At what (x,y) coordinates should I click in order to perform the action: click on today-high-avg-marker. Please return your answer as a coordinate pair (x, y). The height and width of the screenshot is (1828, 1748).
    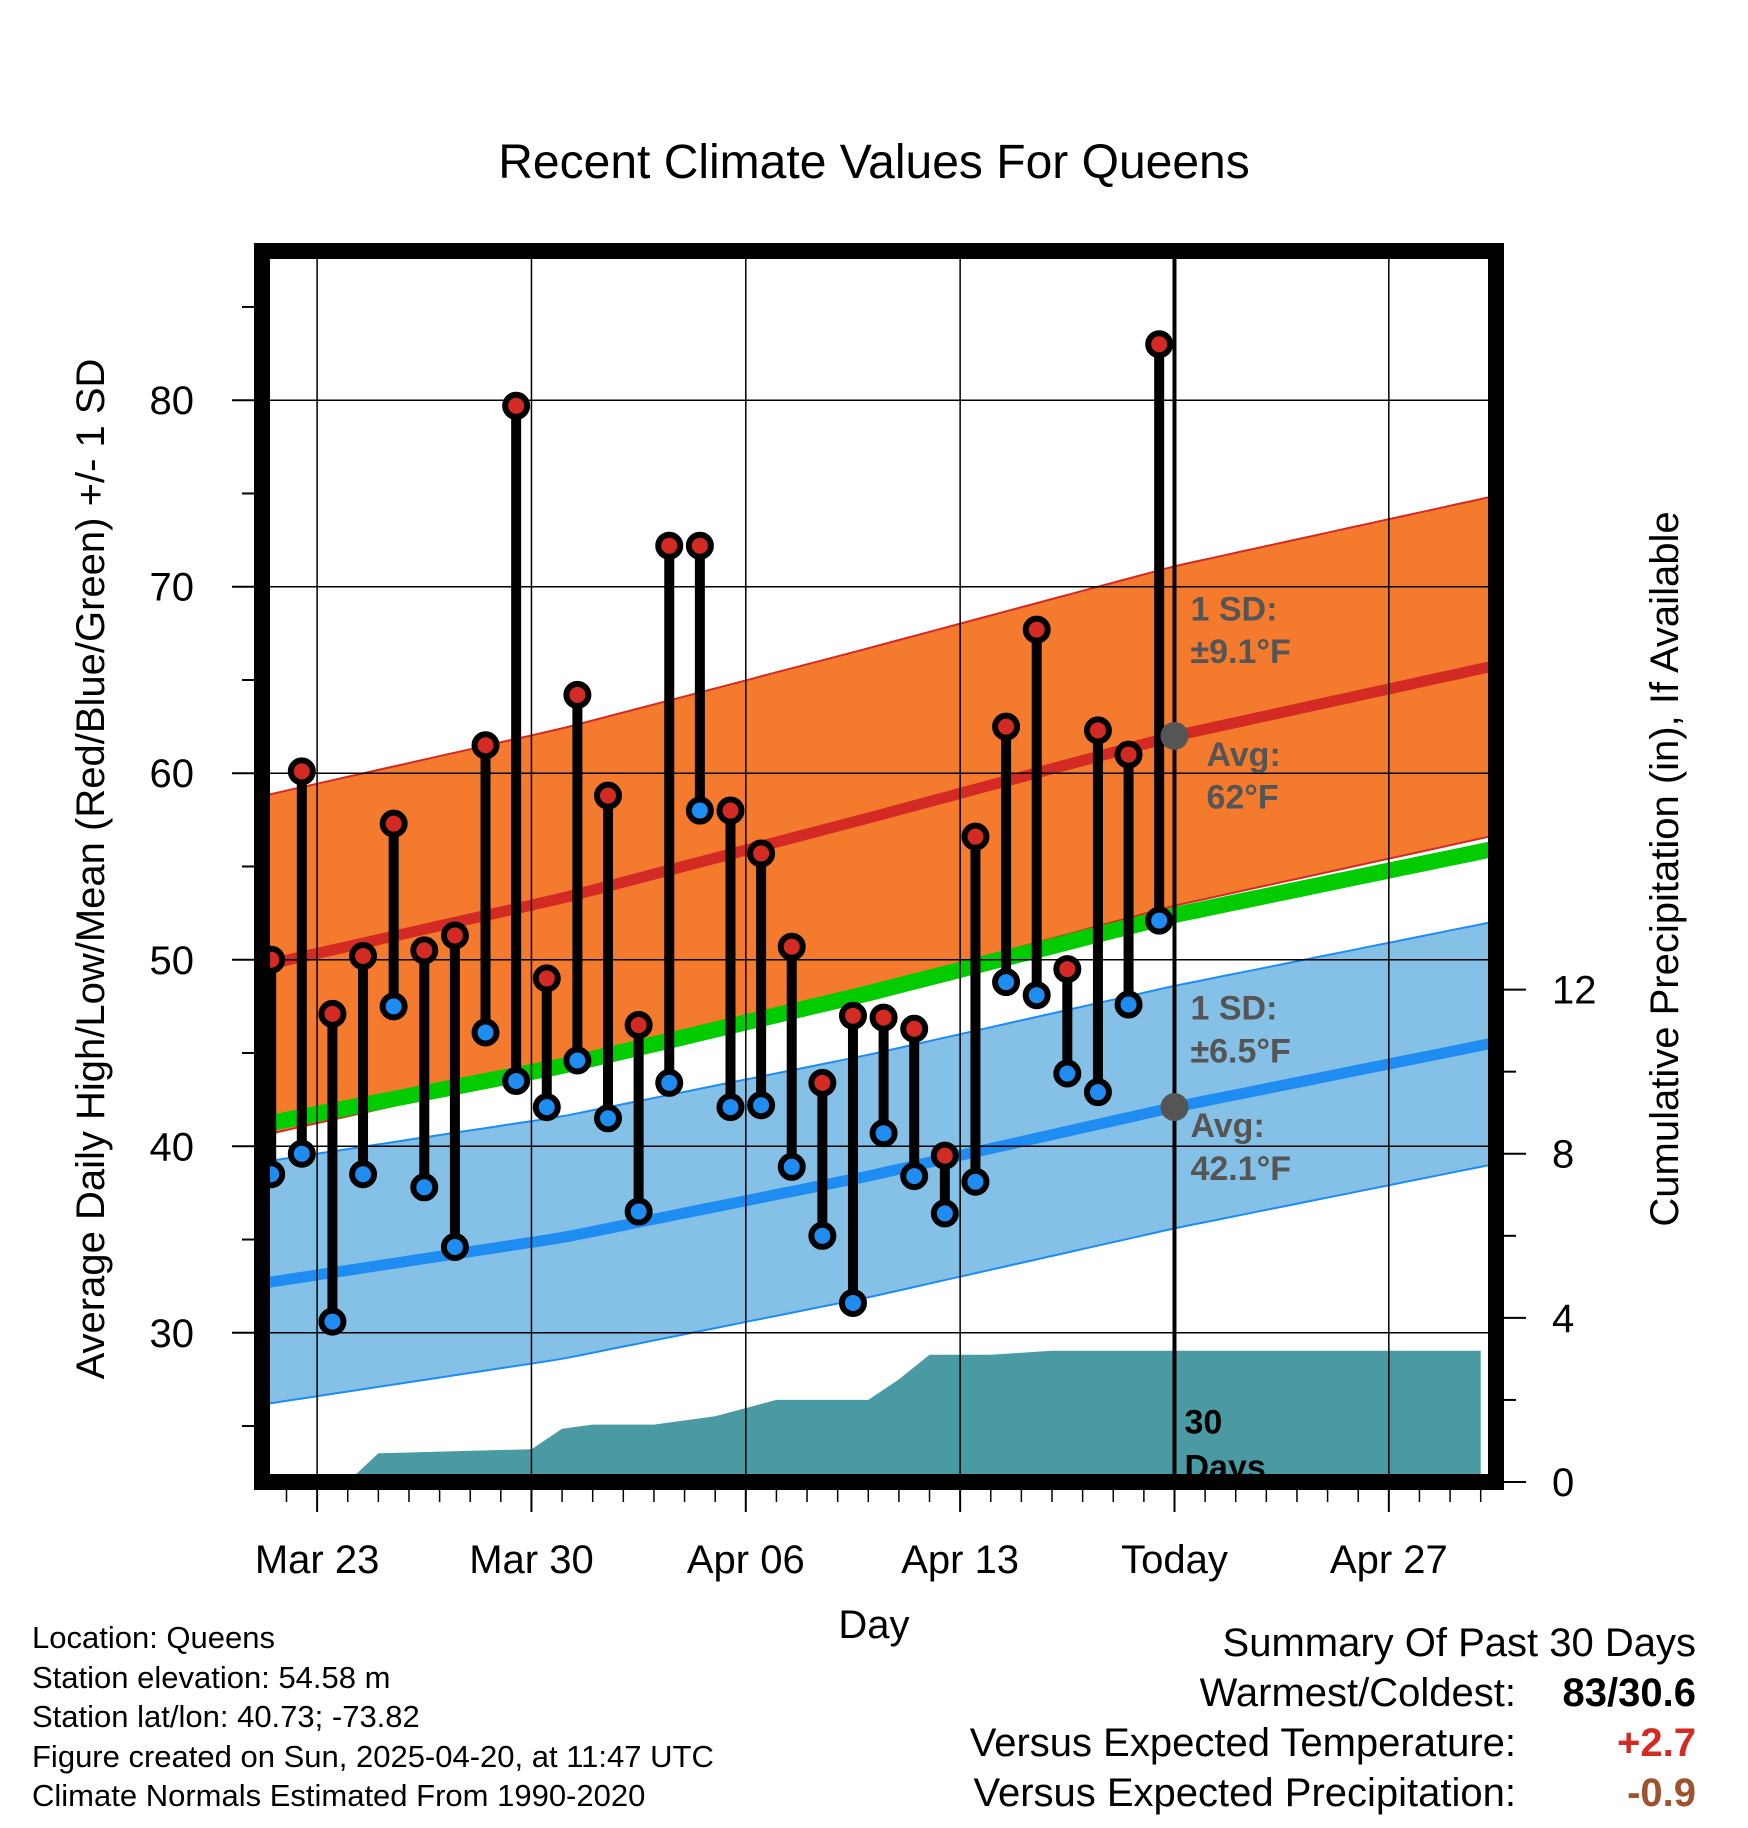
    Looking at the image, I should click on (1174, 735).